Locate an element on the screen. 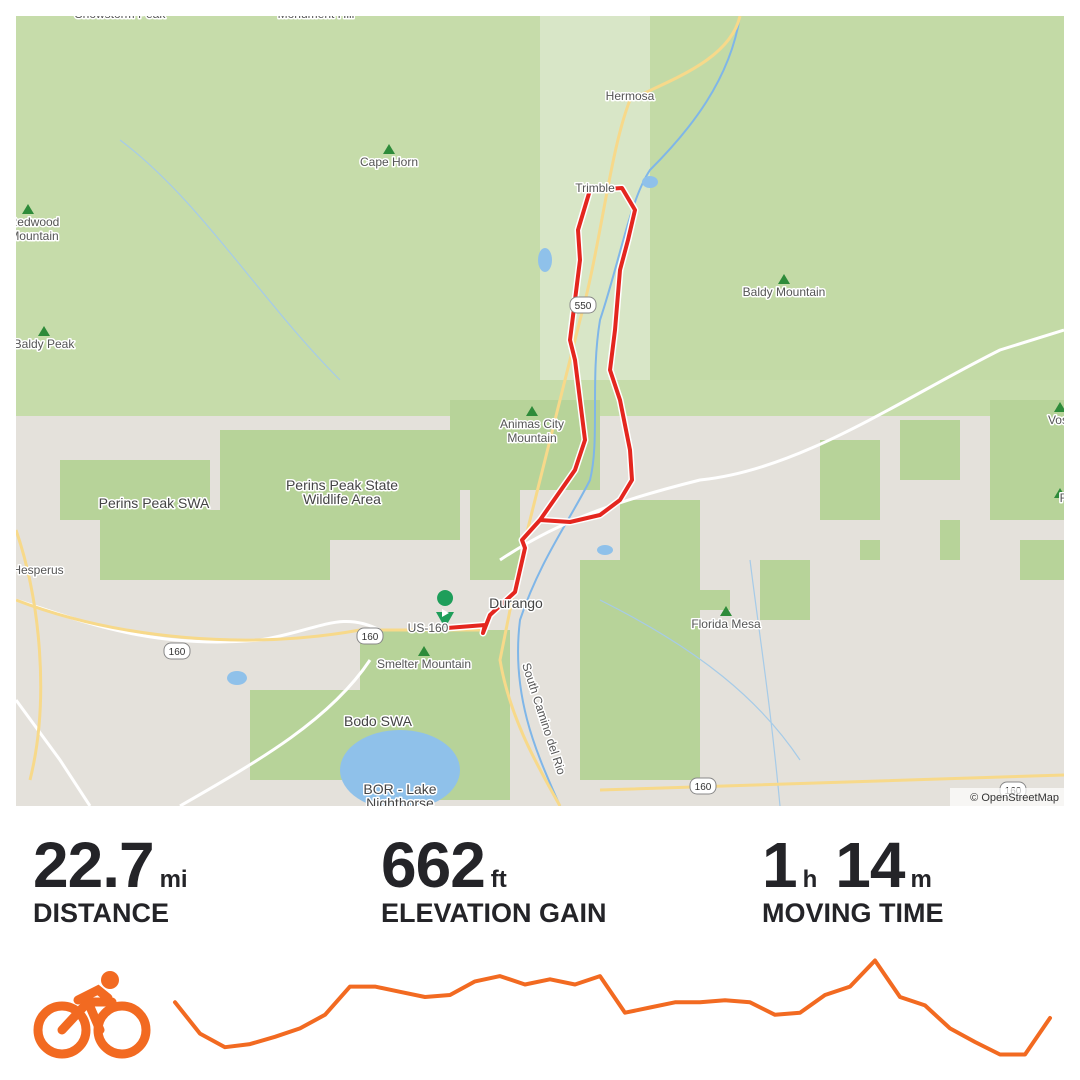 The image size is (1080, 1080). map-label: Cape Horn is located at coordinates (389, 162).